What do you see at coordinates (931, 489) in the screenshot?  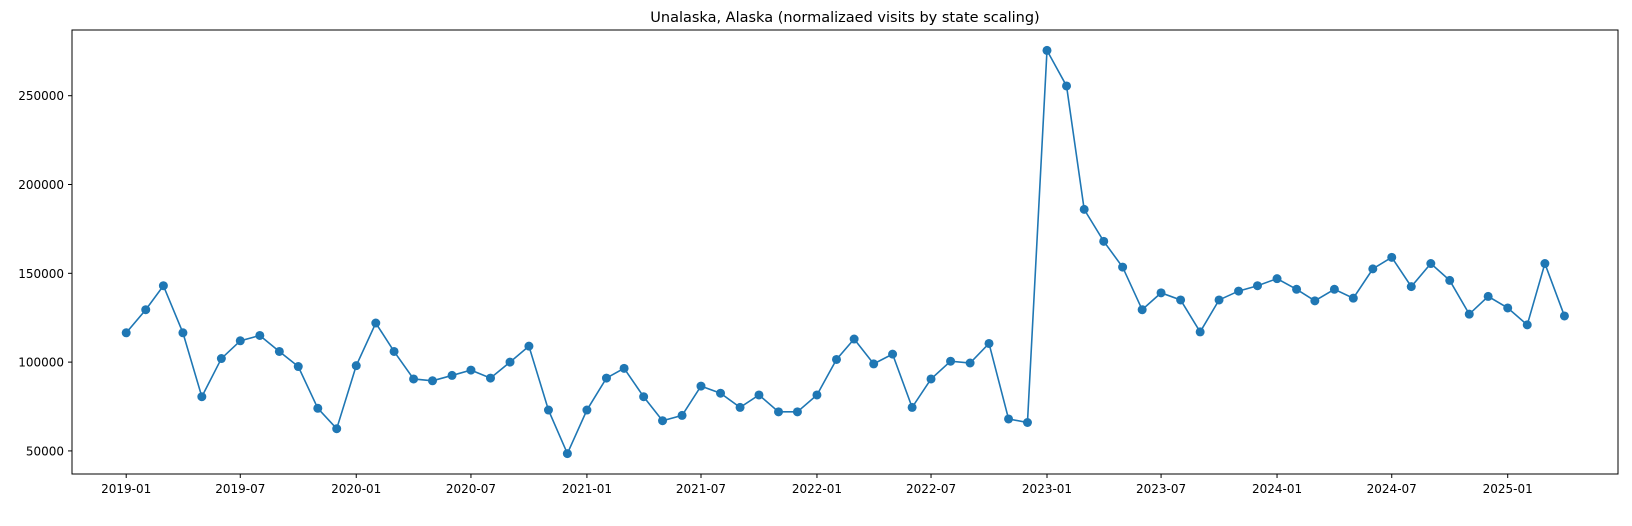 I see `x-tick-label: 2022-07` at bounding box center [931, 489].